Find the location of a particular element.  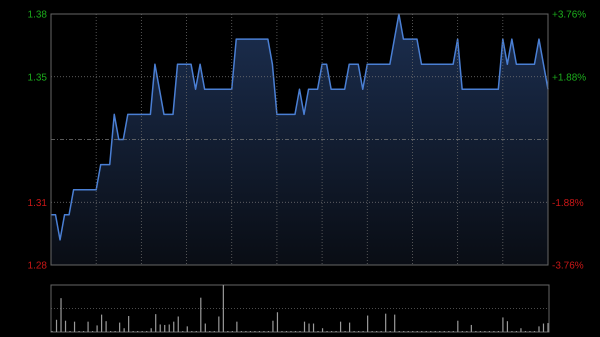

y2-tick-label: -3.76% is located at coordinates (568, 266).